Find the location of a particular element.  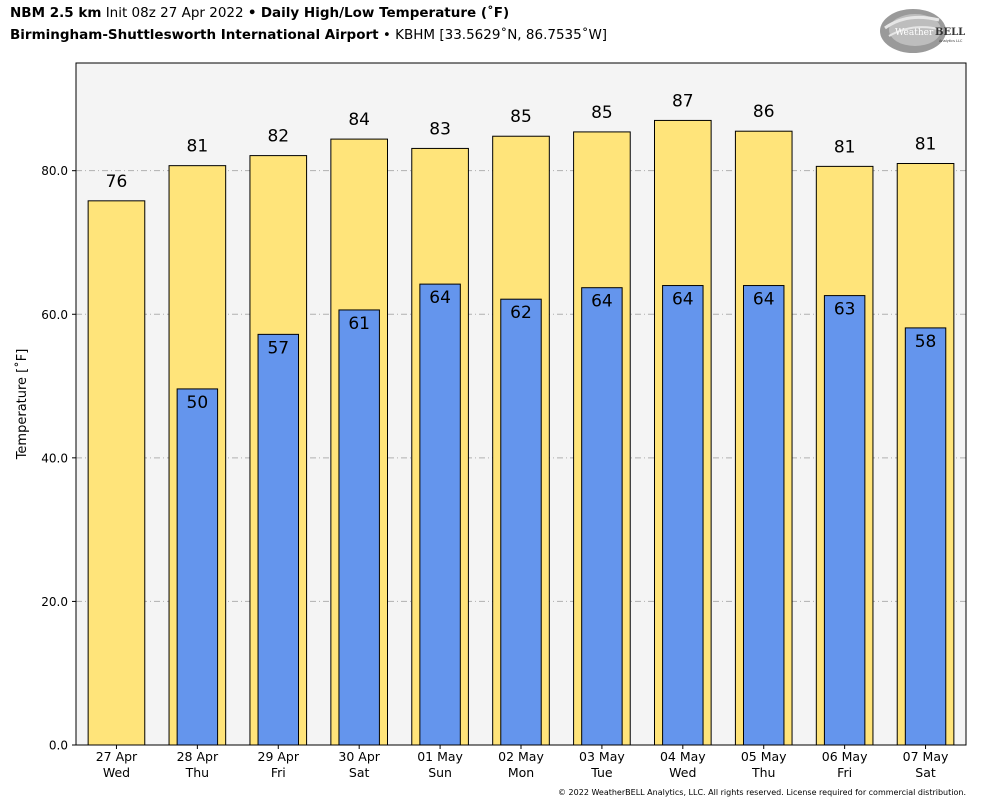

chart-title: Daily High/Low Temperature (˚F) is located at coordinates (385, 13).